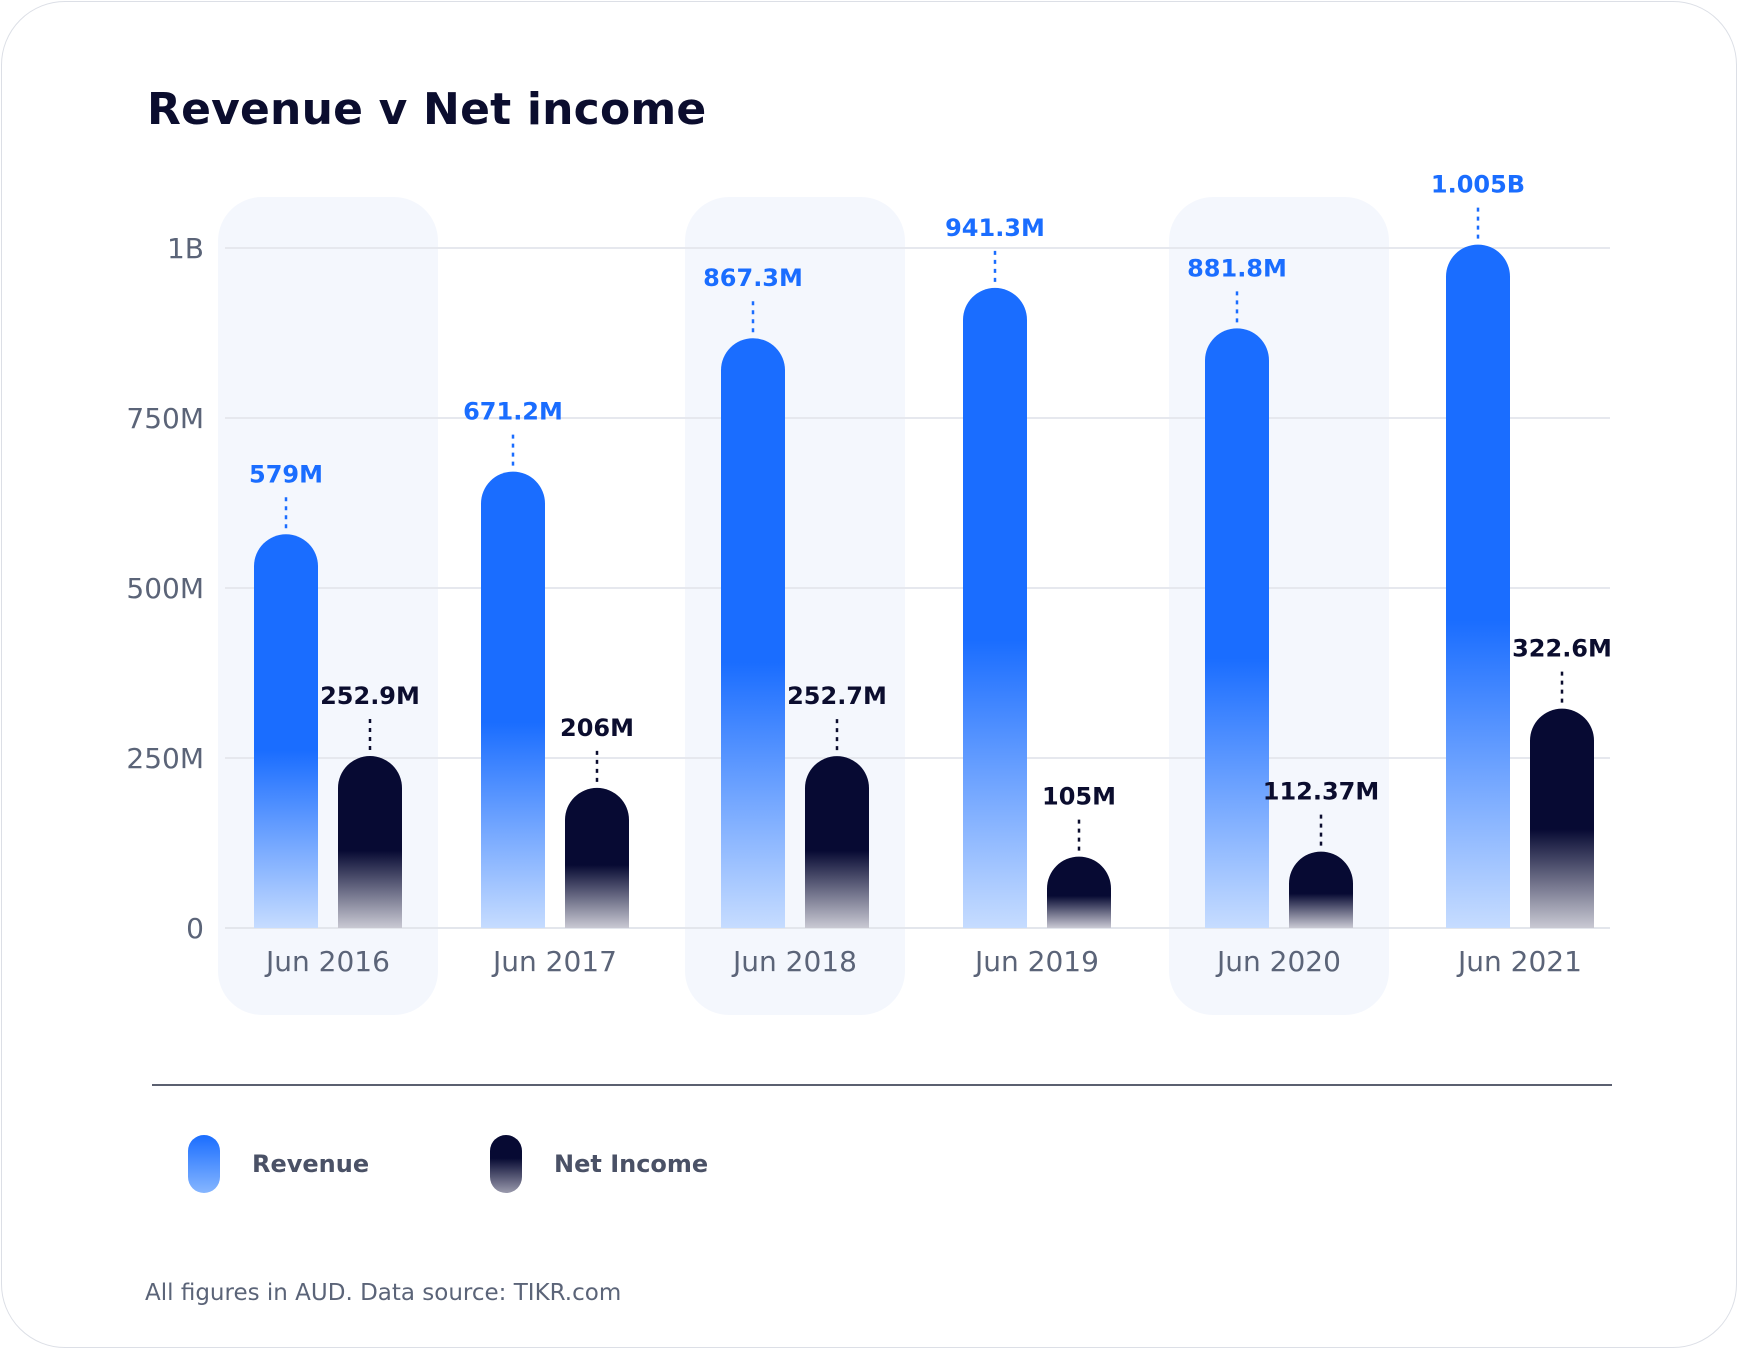 The height and width of the screenshot is (1350, 1740). Describe the element at coordinates (506, 1164) in the screenshot. I see `legend-swatch-net-income` at that location.